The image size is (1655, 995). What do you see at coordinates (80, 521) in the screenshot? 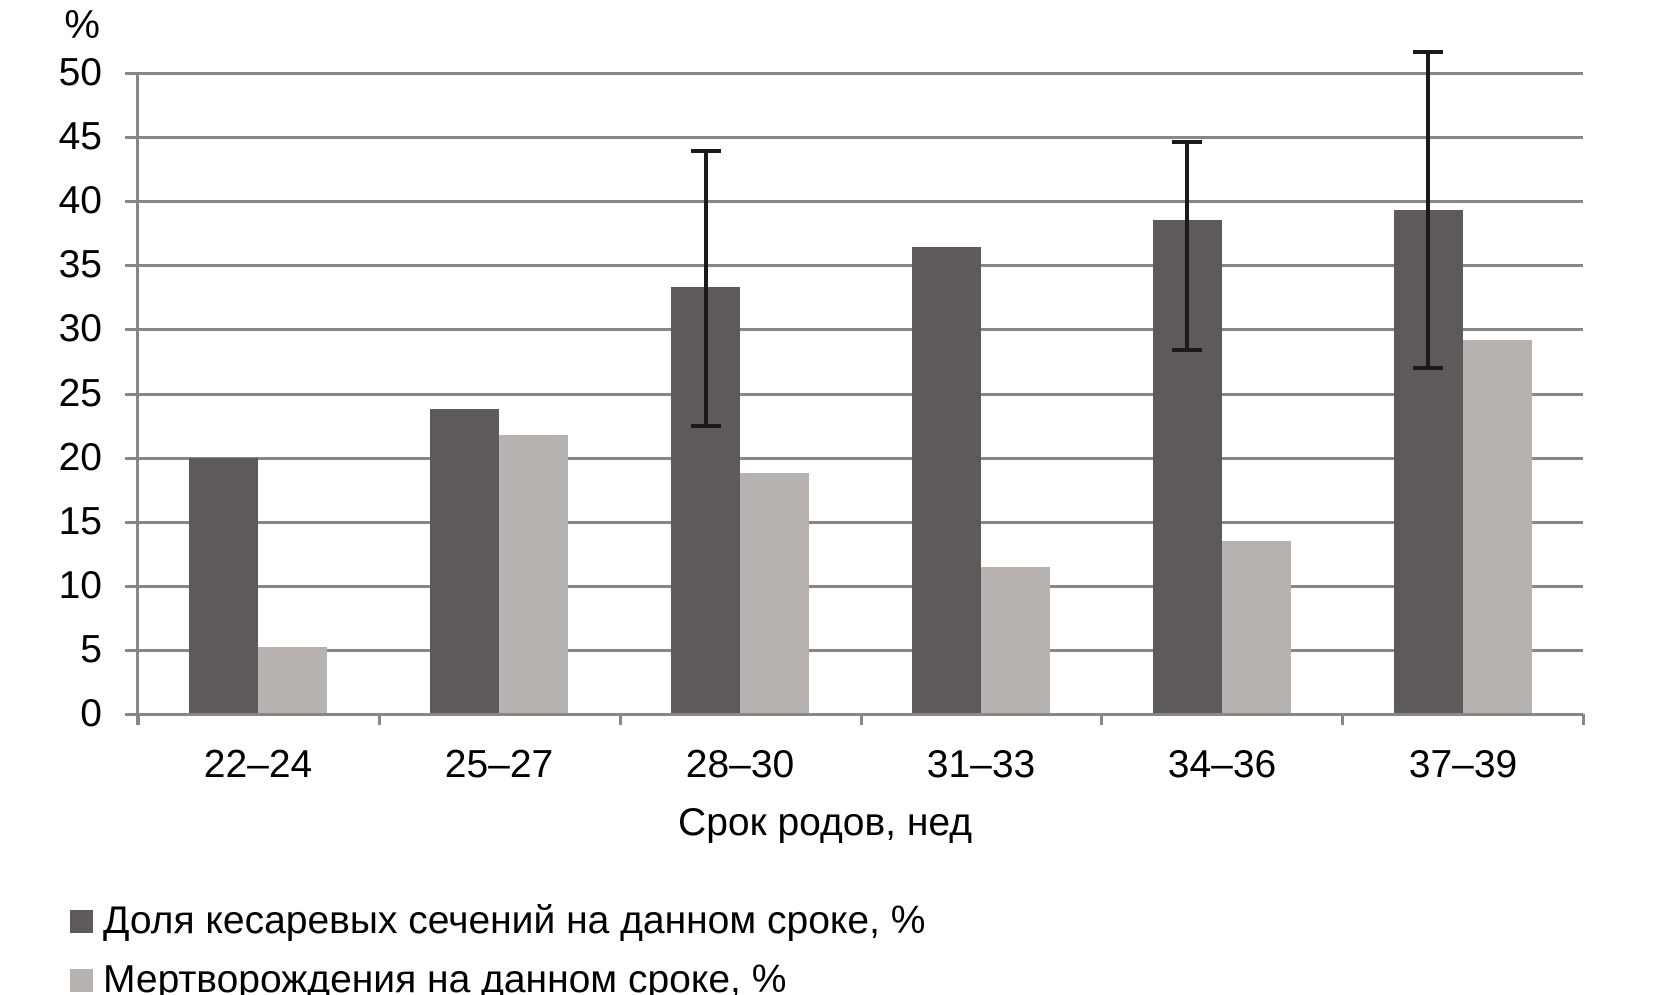
I see `y-tick-label: 15` at bounding box center [80, 521].